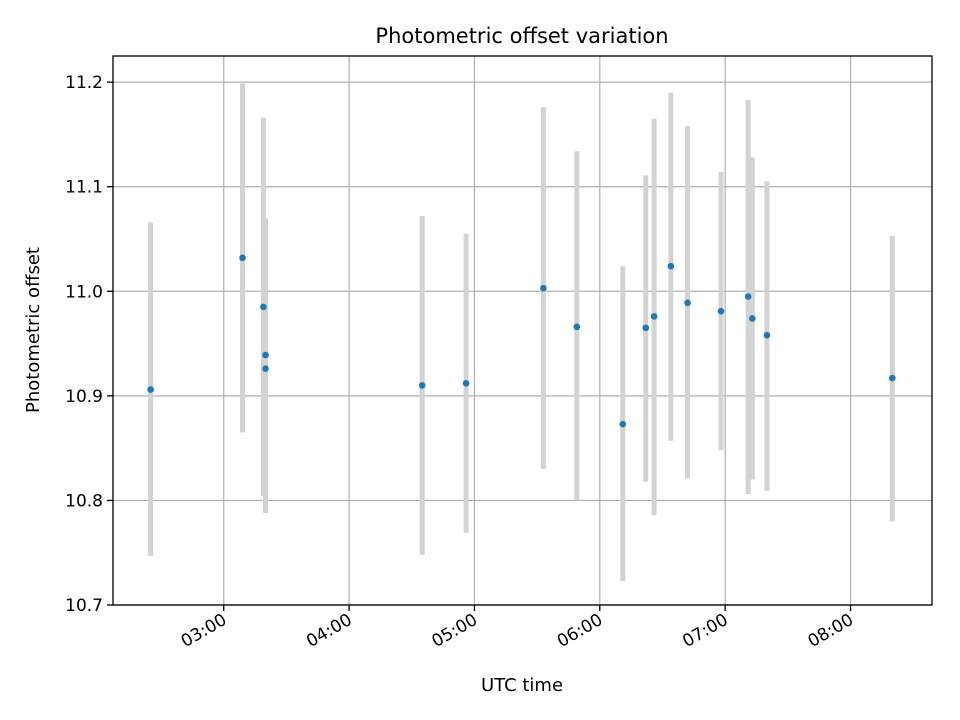  Describe the element at coordinates (84, 188) in the screenshot. I see `y-tick-label: 11.1` at that location.